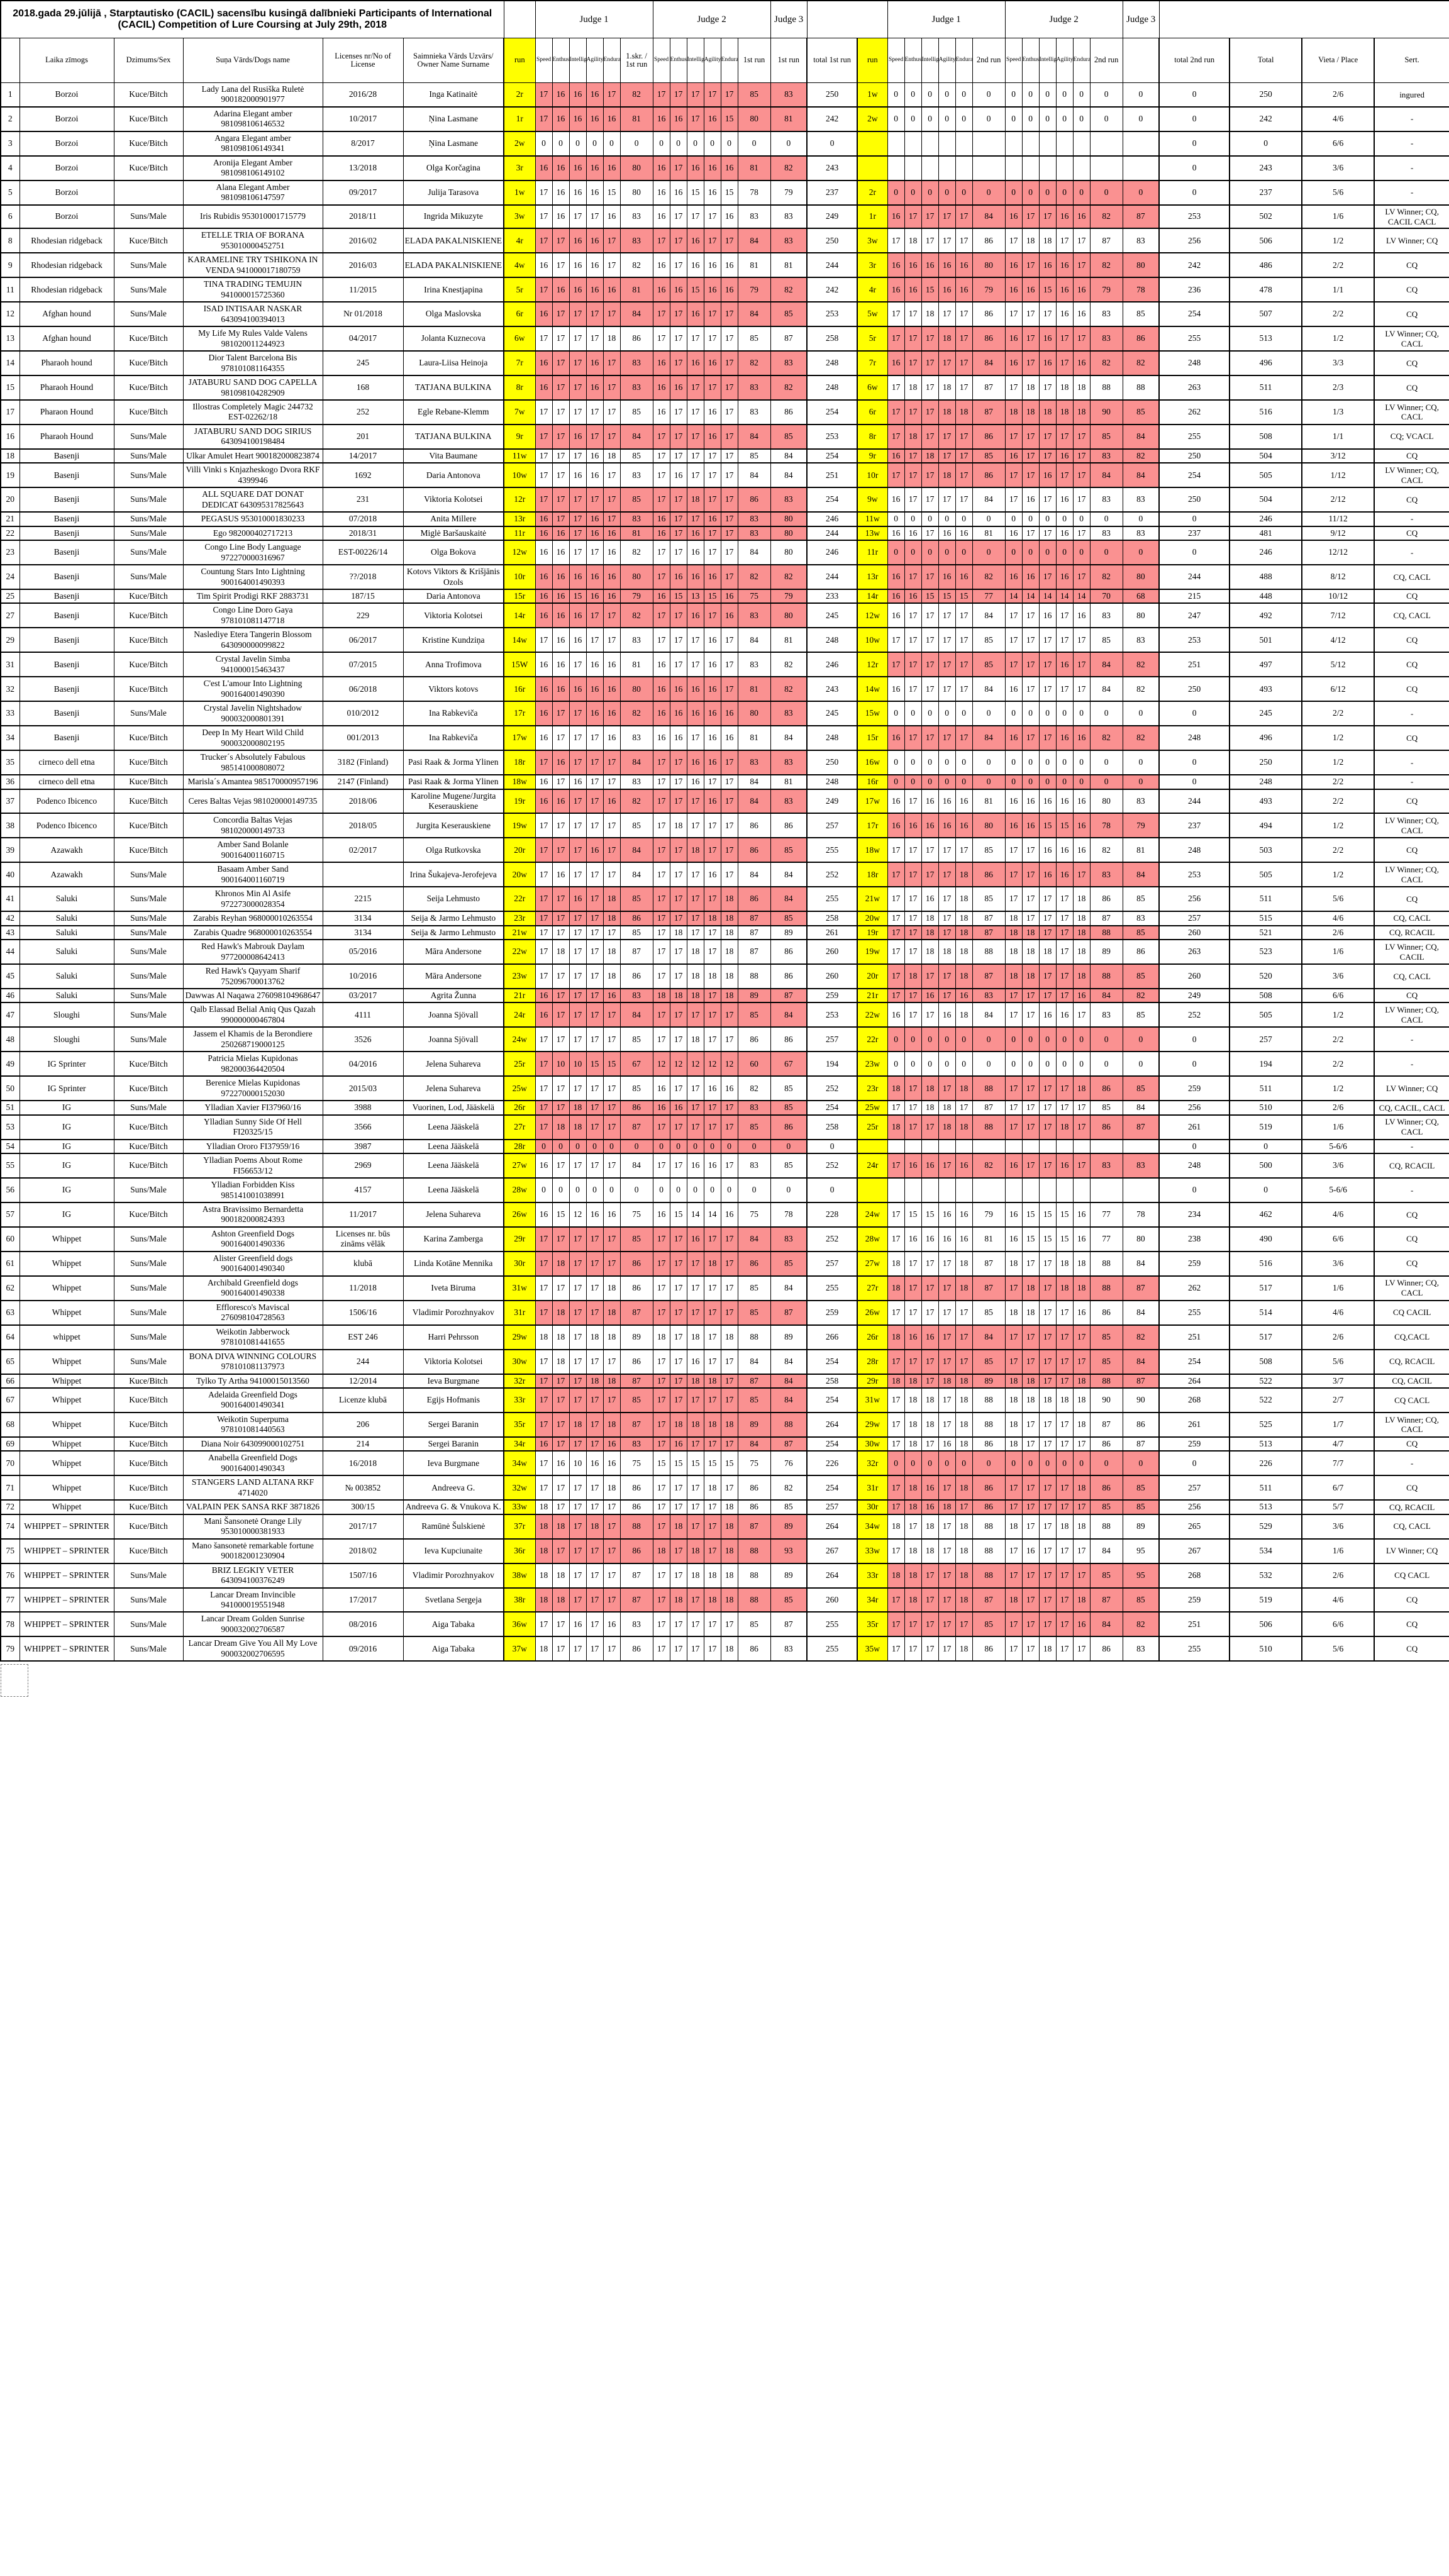  I want to click on col-header-sex: Dzimums/Sex, so click(148, 60).